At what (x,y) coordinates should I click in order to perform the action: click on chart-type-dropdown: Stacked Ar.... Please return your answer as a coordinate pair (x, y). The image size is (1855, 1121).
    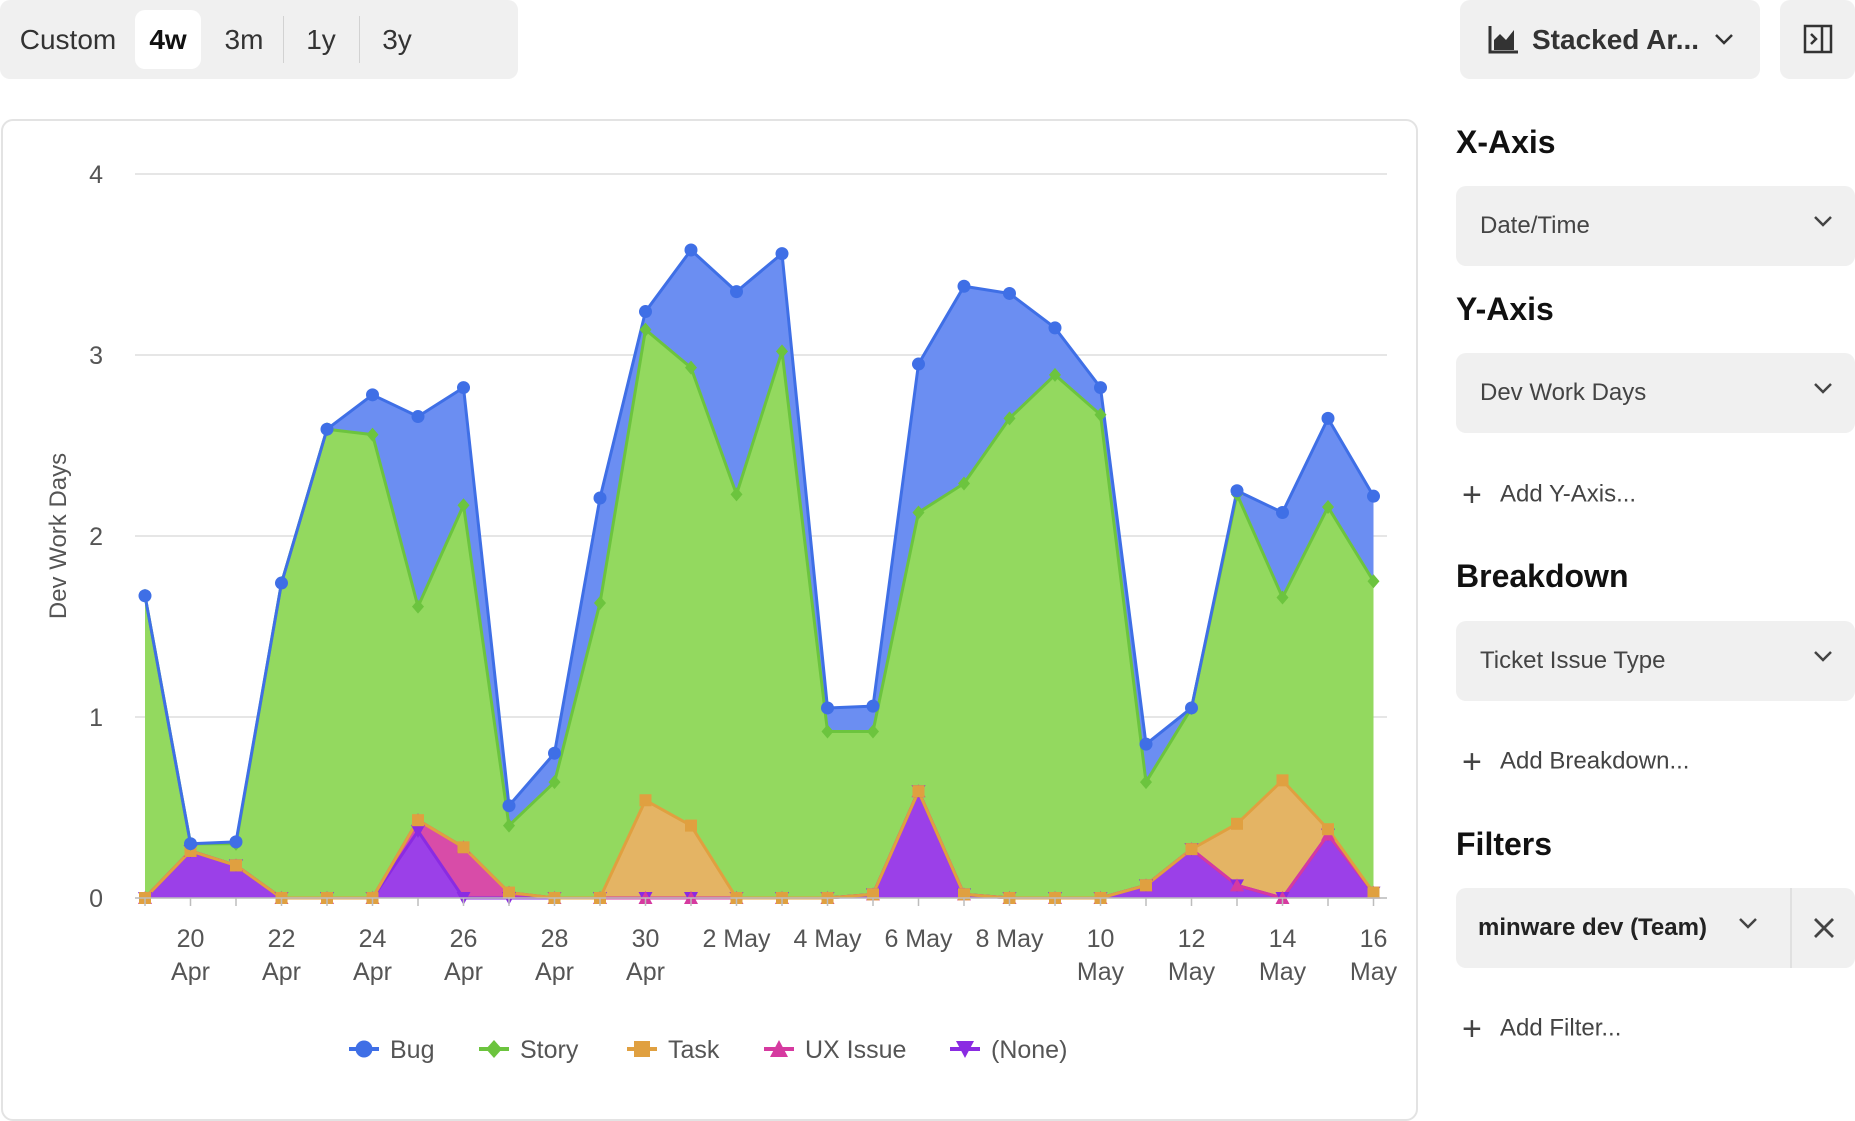
    Looking at the image, I should click on (1610, 39).